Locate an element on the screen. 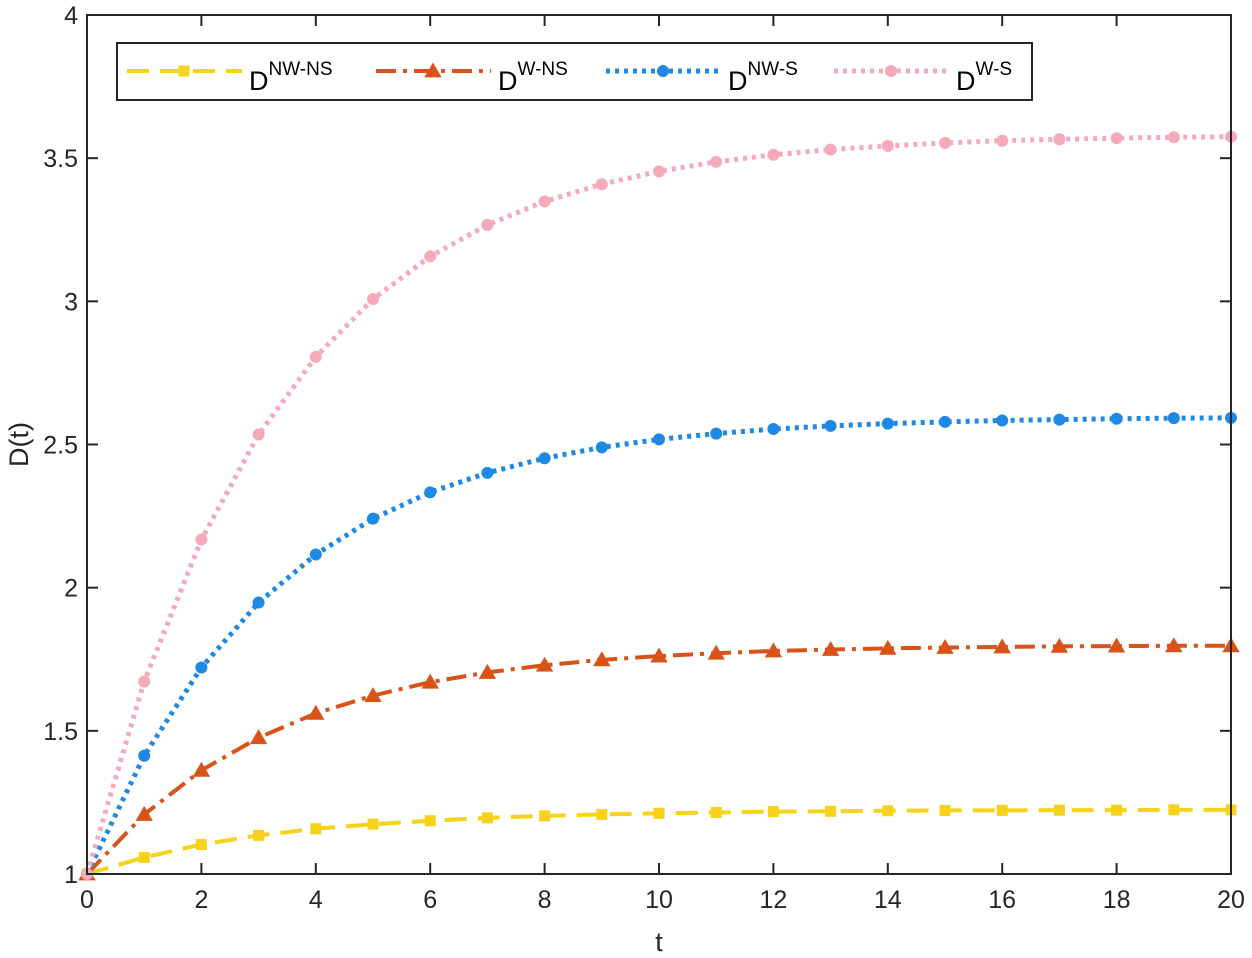  y-tick-label: 3 is located at coordinates (71, 302).